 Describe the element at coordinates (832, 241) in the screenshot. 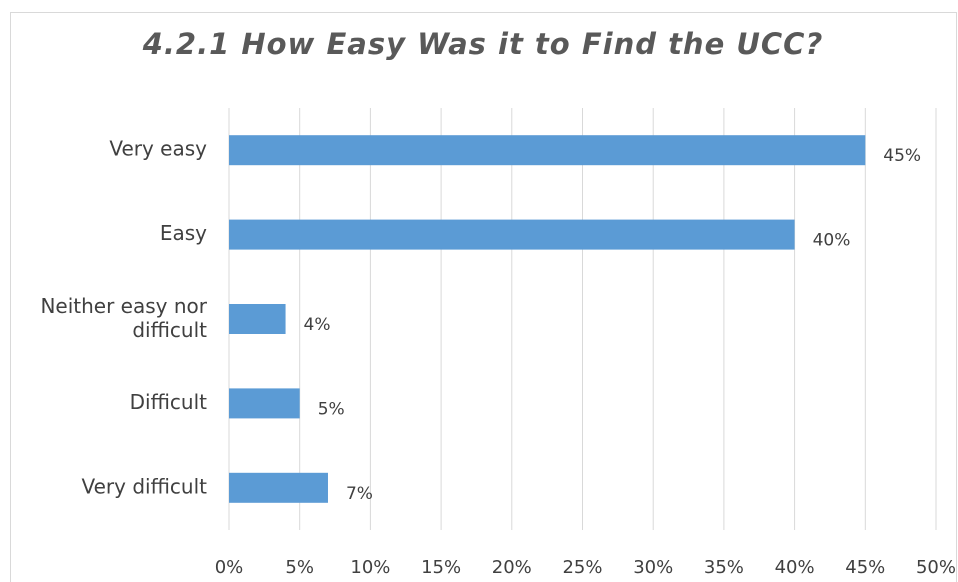

I see `value-label: 40%` at that location.